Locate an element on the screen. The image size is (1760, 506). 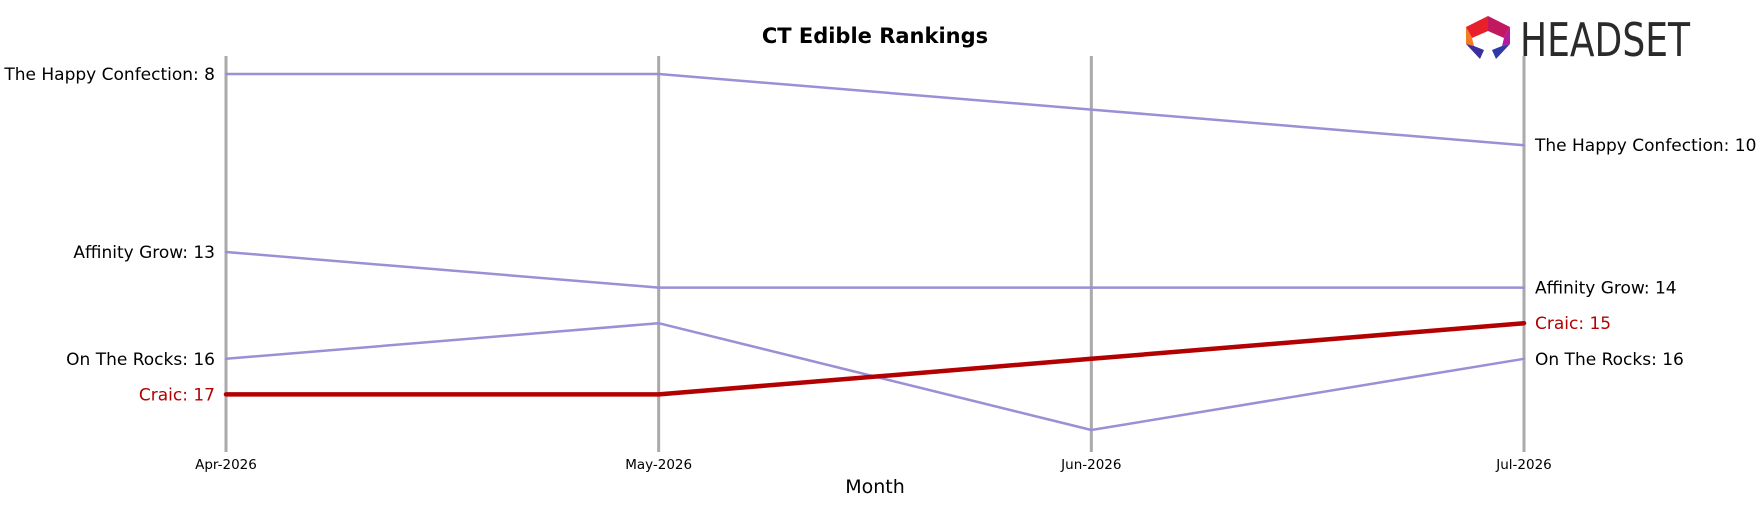
start-label-the-happy-confection: The Happy Confection: 8 is located at coordinates (109, 75).